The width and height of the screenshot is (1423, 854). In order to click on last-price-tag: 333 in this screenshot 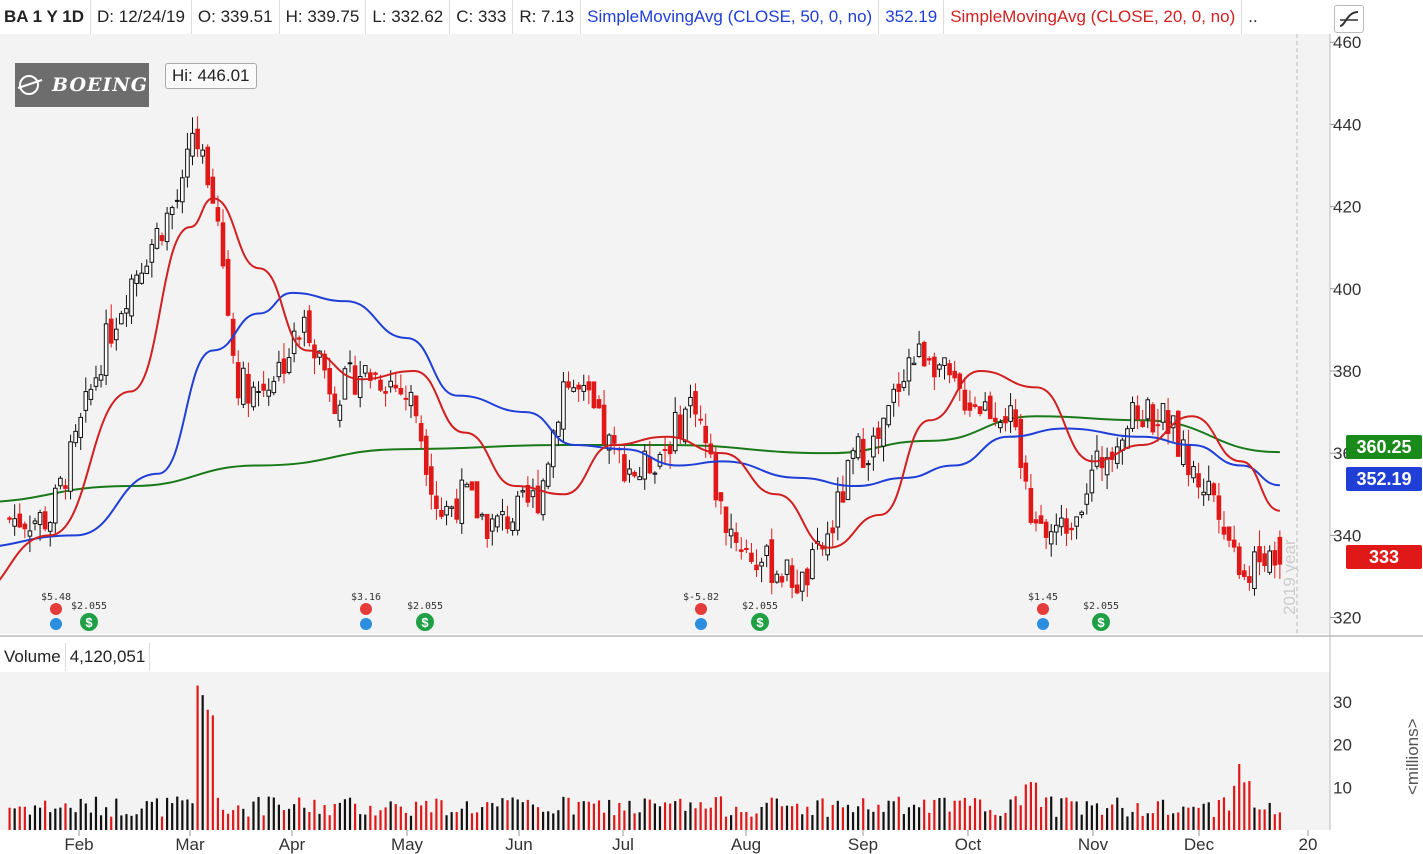, I will do `click(1384, 557)`.